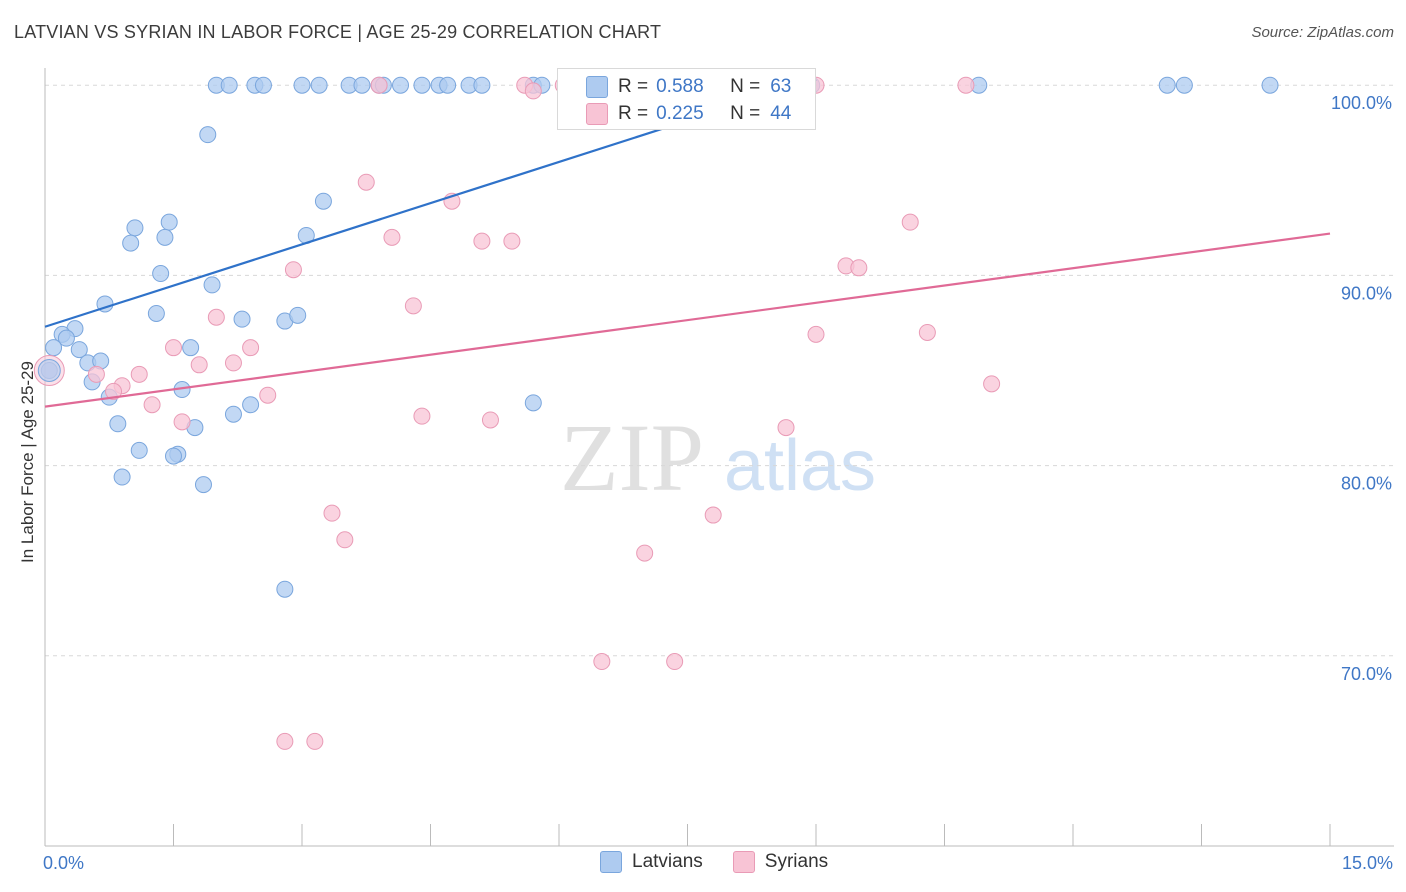  What do you see at coordinates (597, 114) in the screenshot?
I see `syrians-stats-swatch` at bounding box center [597, 114].